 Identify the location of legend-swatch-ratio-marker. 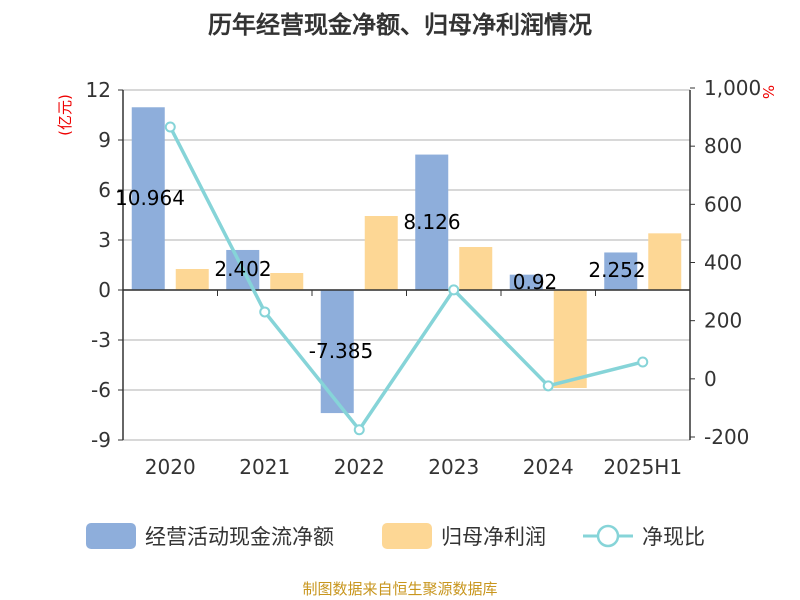
(608, 536).